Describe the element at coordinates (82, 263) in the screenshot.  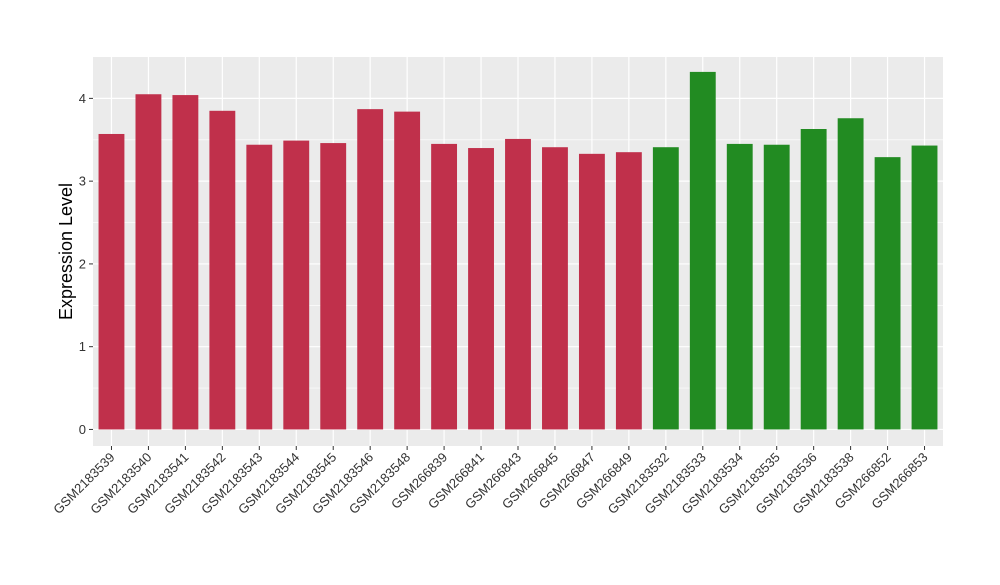
I see `y-tick-label: 2` at that location.